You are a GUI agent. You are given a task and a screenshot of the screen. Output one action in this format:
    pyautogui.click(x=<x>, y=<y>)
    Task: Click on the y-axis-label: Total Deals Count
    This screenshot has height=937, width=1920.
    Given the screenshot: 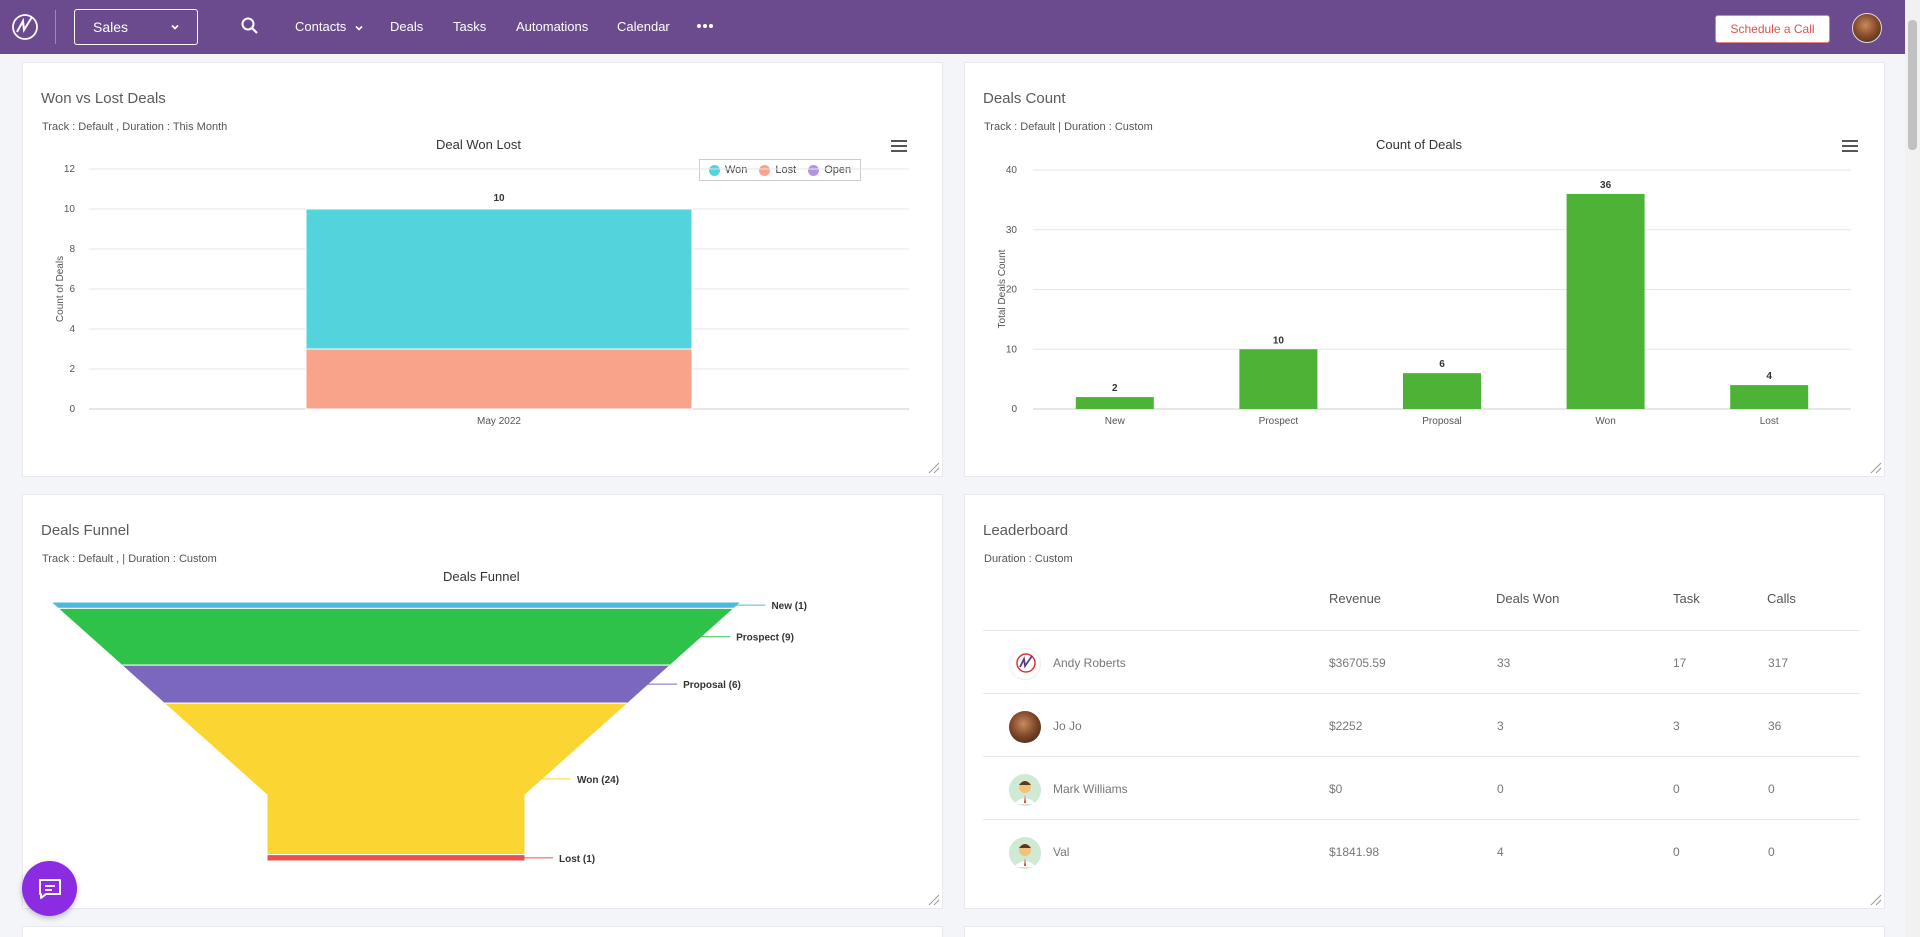 What is the action you would take?
    pyautogui.click(x=1002, y=288)
    